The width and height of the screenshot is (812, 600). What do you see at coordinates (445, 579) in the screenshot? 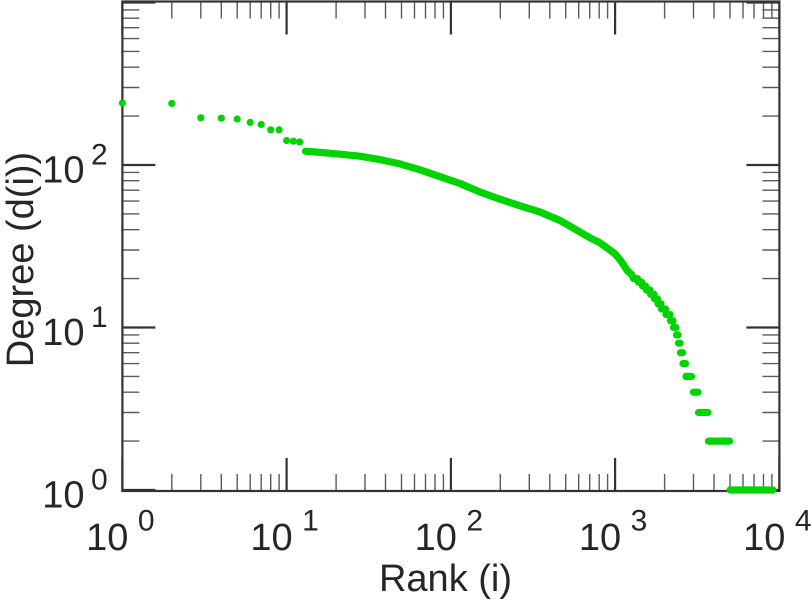
I see `svg-text: Rank (i)` at bounding box center [445, 579].